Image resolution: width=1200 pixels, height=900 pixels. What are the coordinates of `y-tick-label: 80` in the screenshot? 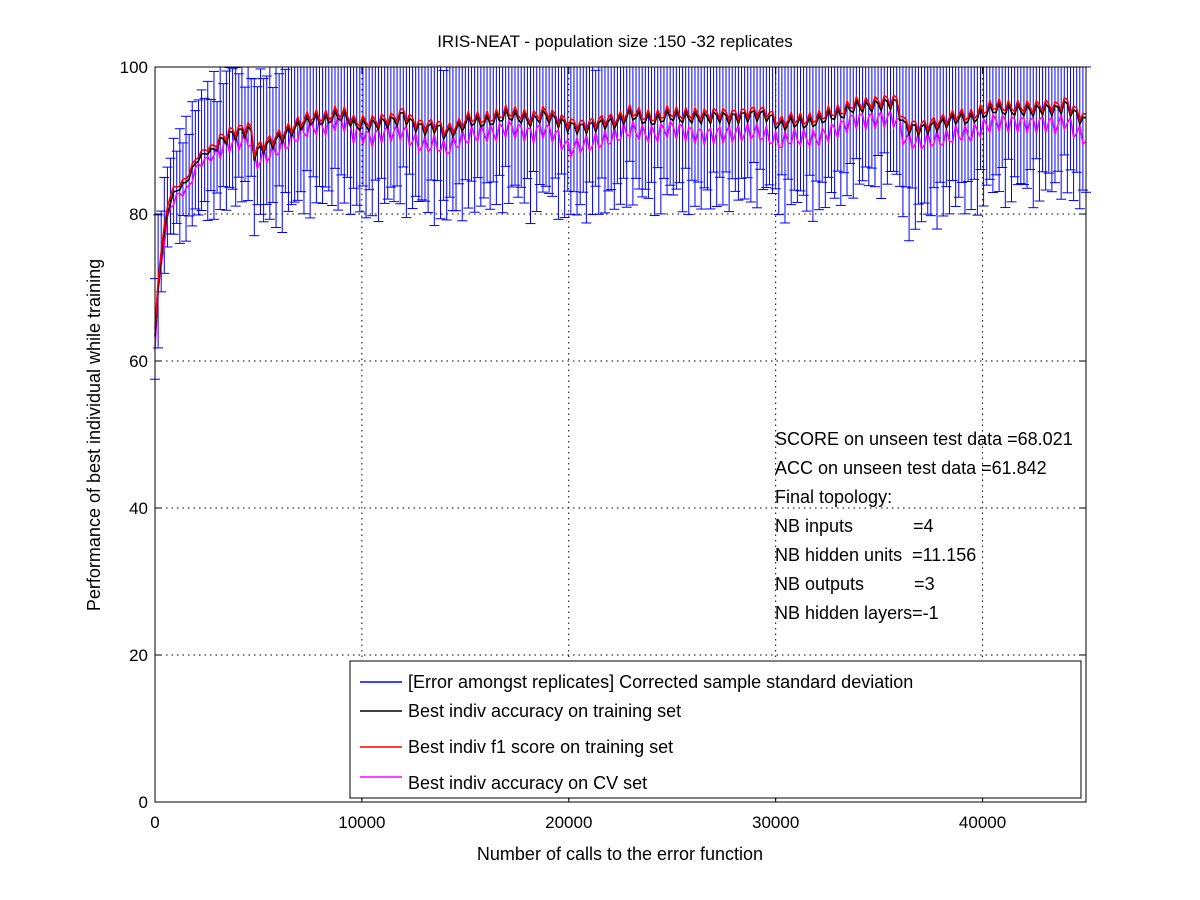 It's located at (138, 214).